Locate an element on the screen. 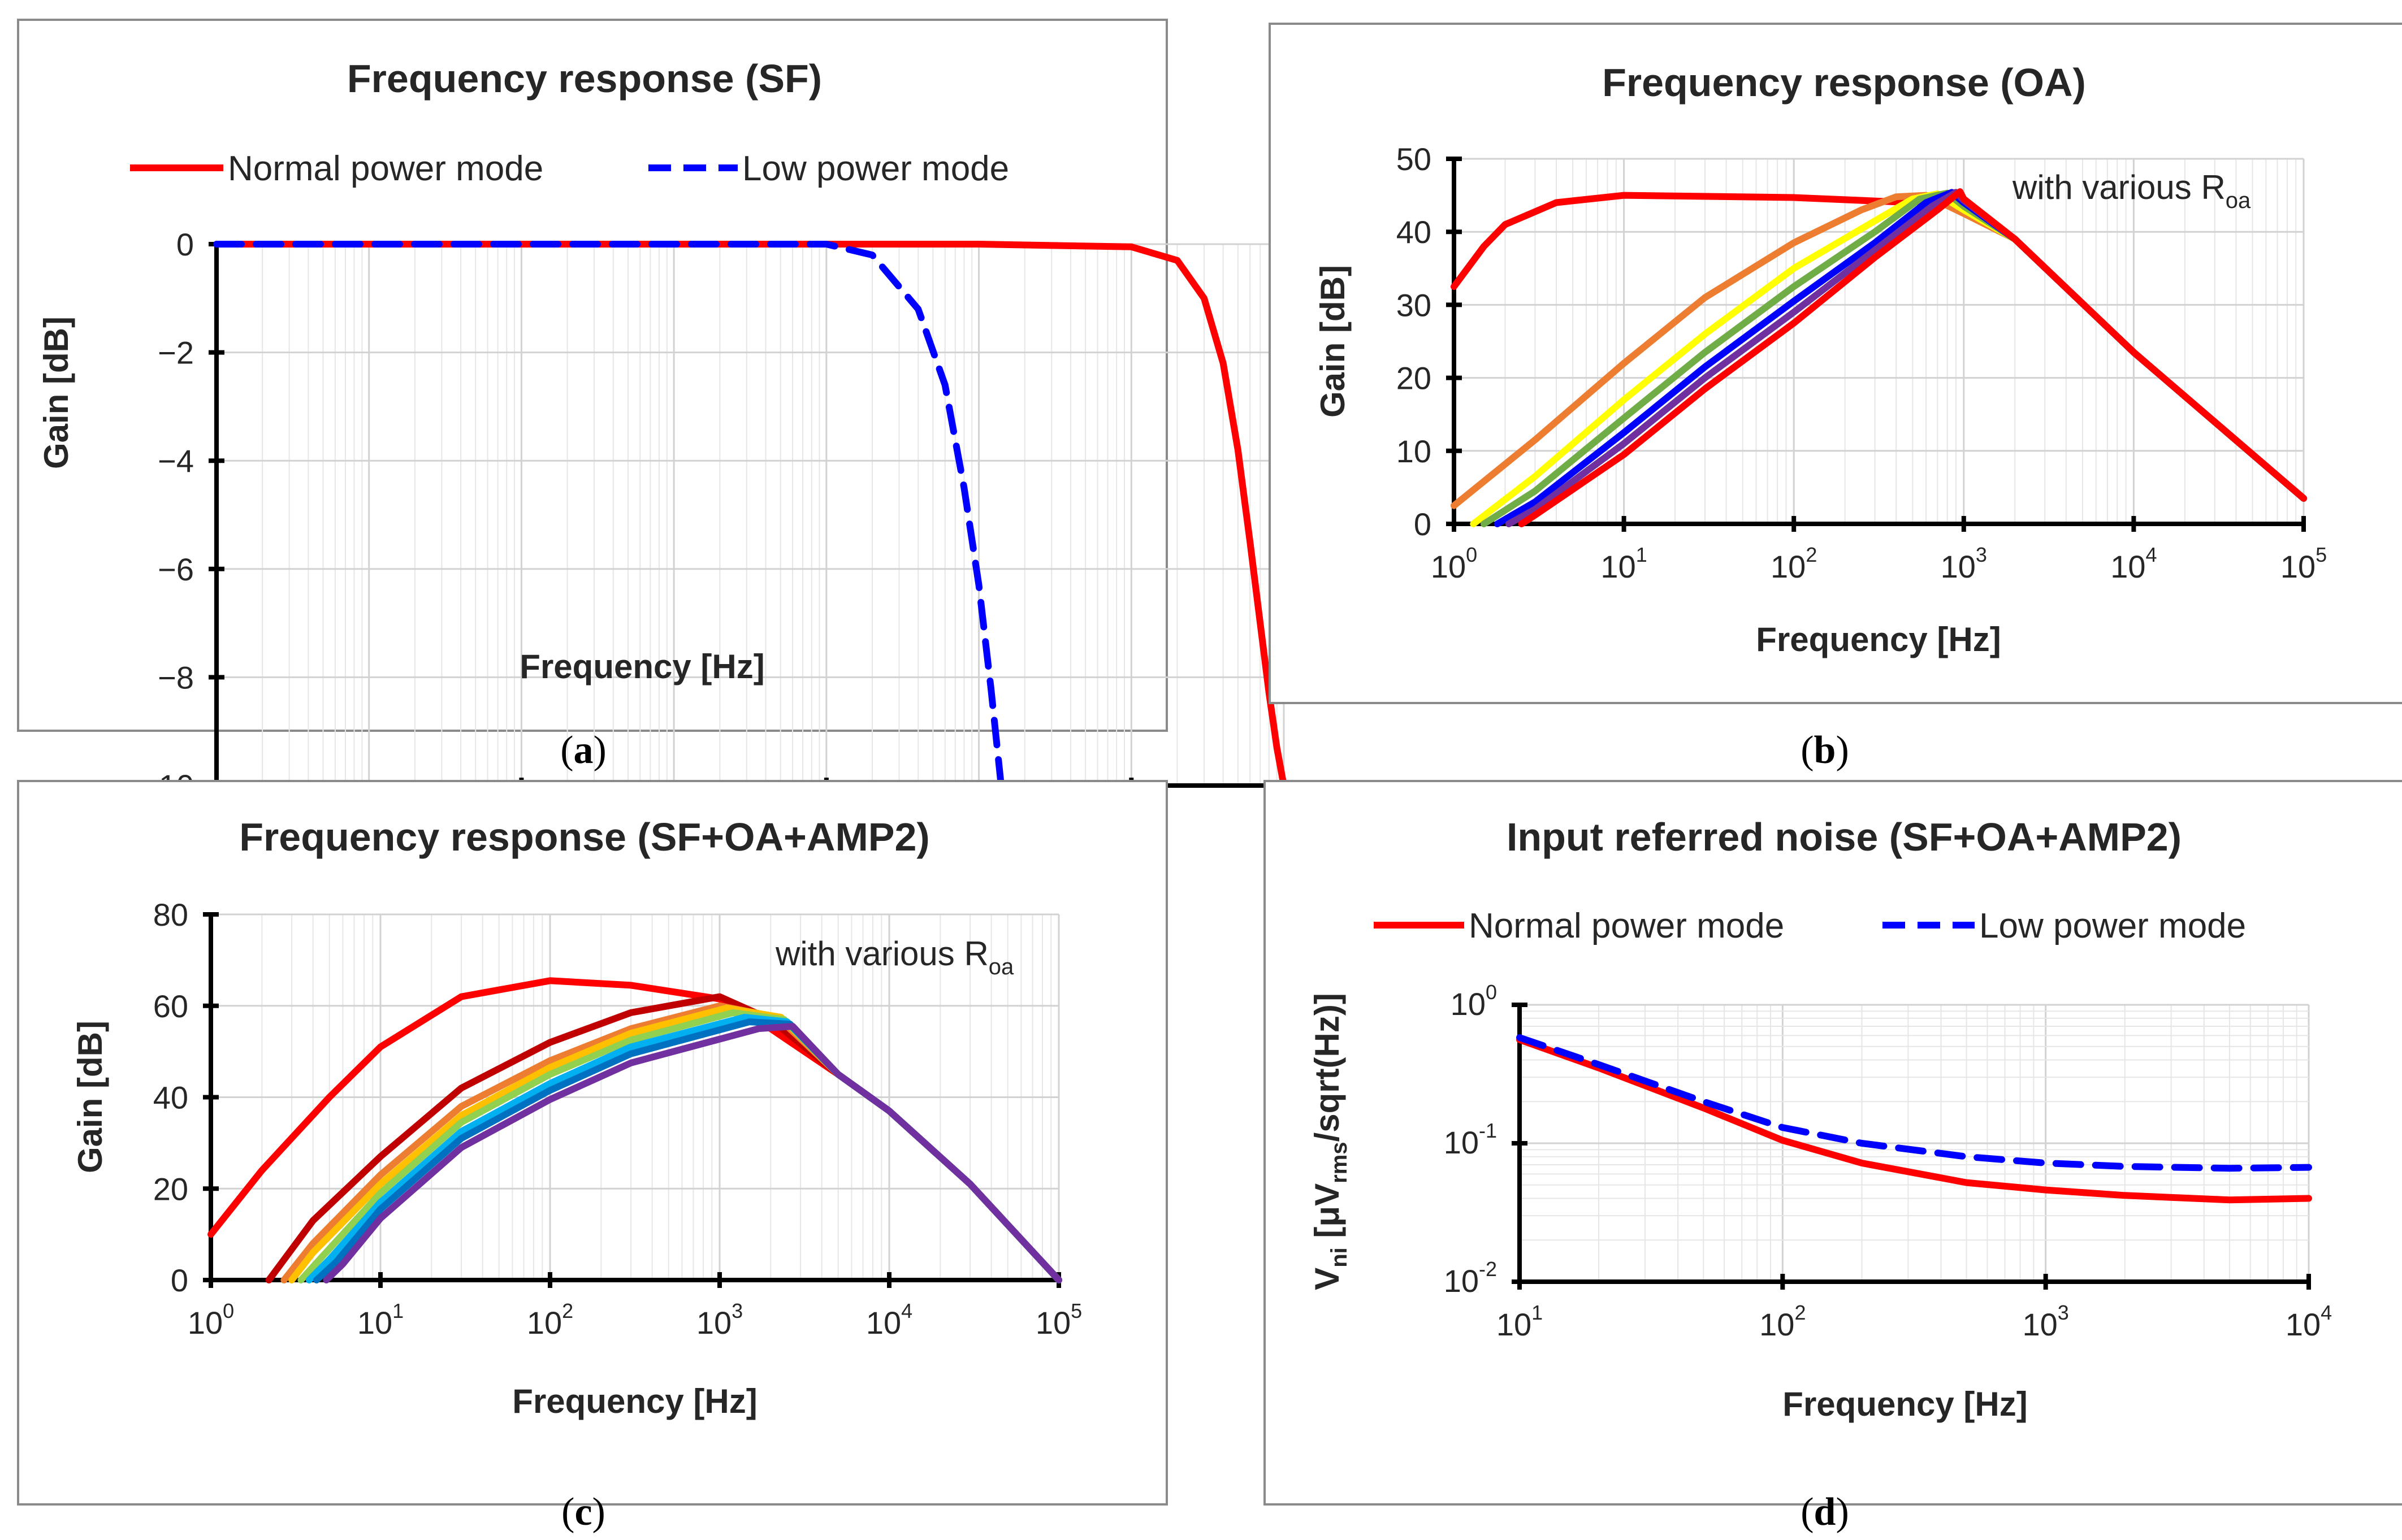 This screenshot has width=2402, height=1540. y-axis-label: Vni [μVrms/sqrt(Hz)] is located at coordinates (1330, 1141).